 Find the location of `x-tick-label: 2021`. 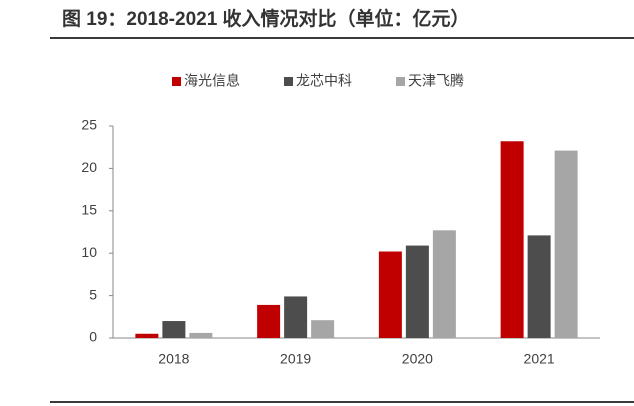

x-tick-label: 2021 is located at coordinates (539, 359).